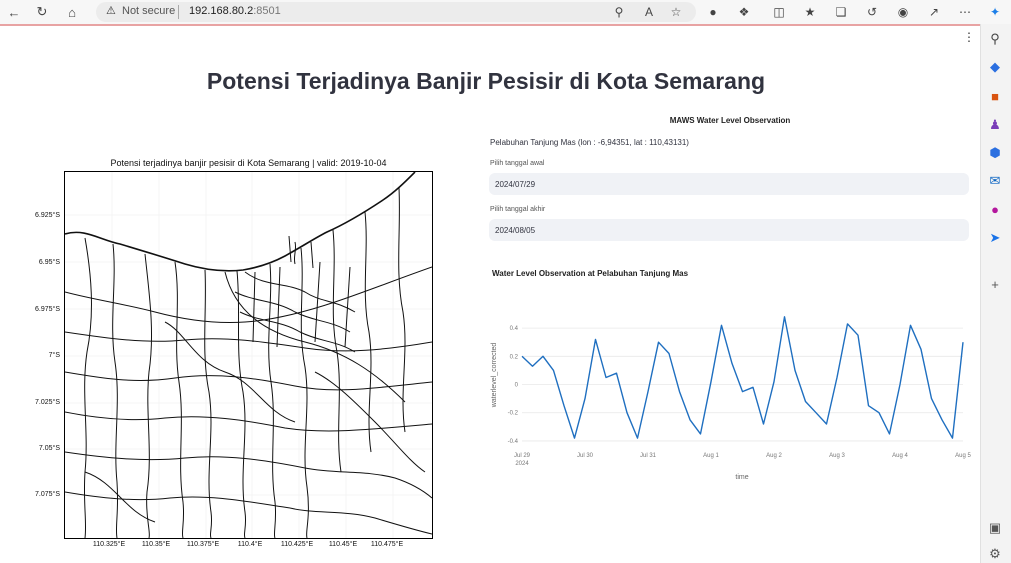 The width and height of the screenshot is (1011, 563). What do you see at coordinates (47, 309) in the screenshot?
I see `map-y-tick: 6.975°S` at bounding box center [47, 309].